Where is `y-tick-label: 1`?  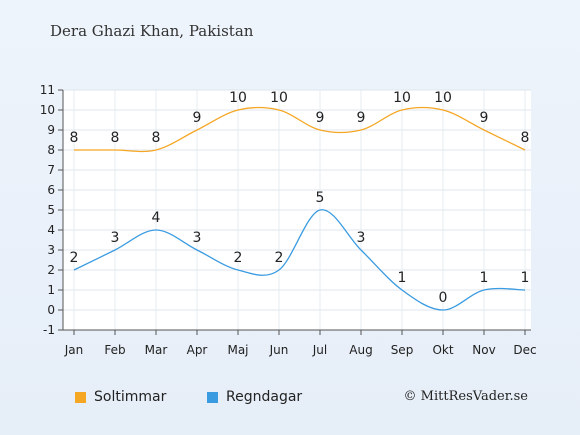
y-tick-label: 1 is located at coordinates (51, 290).